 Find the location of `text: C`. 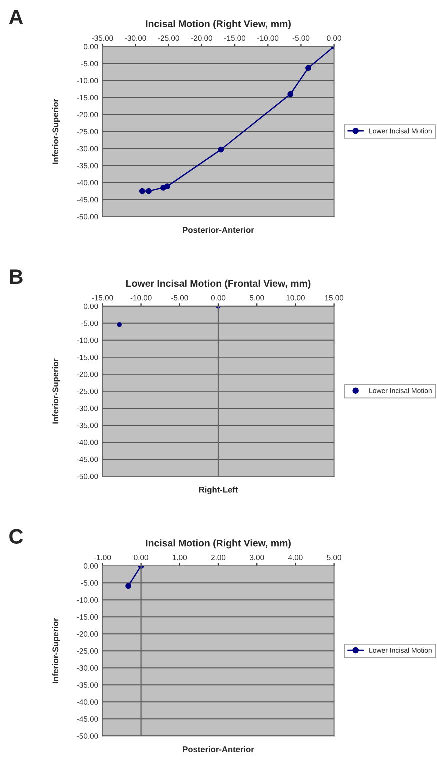

text: C is located at coordinates (17, 536).